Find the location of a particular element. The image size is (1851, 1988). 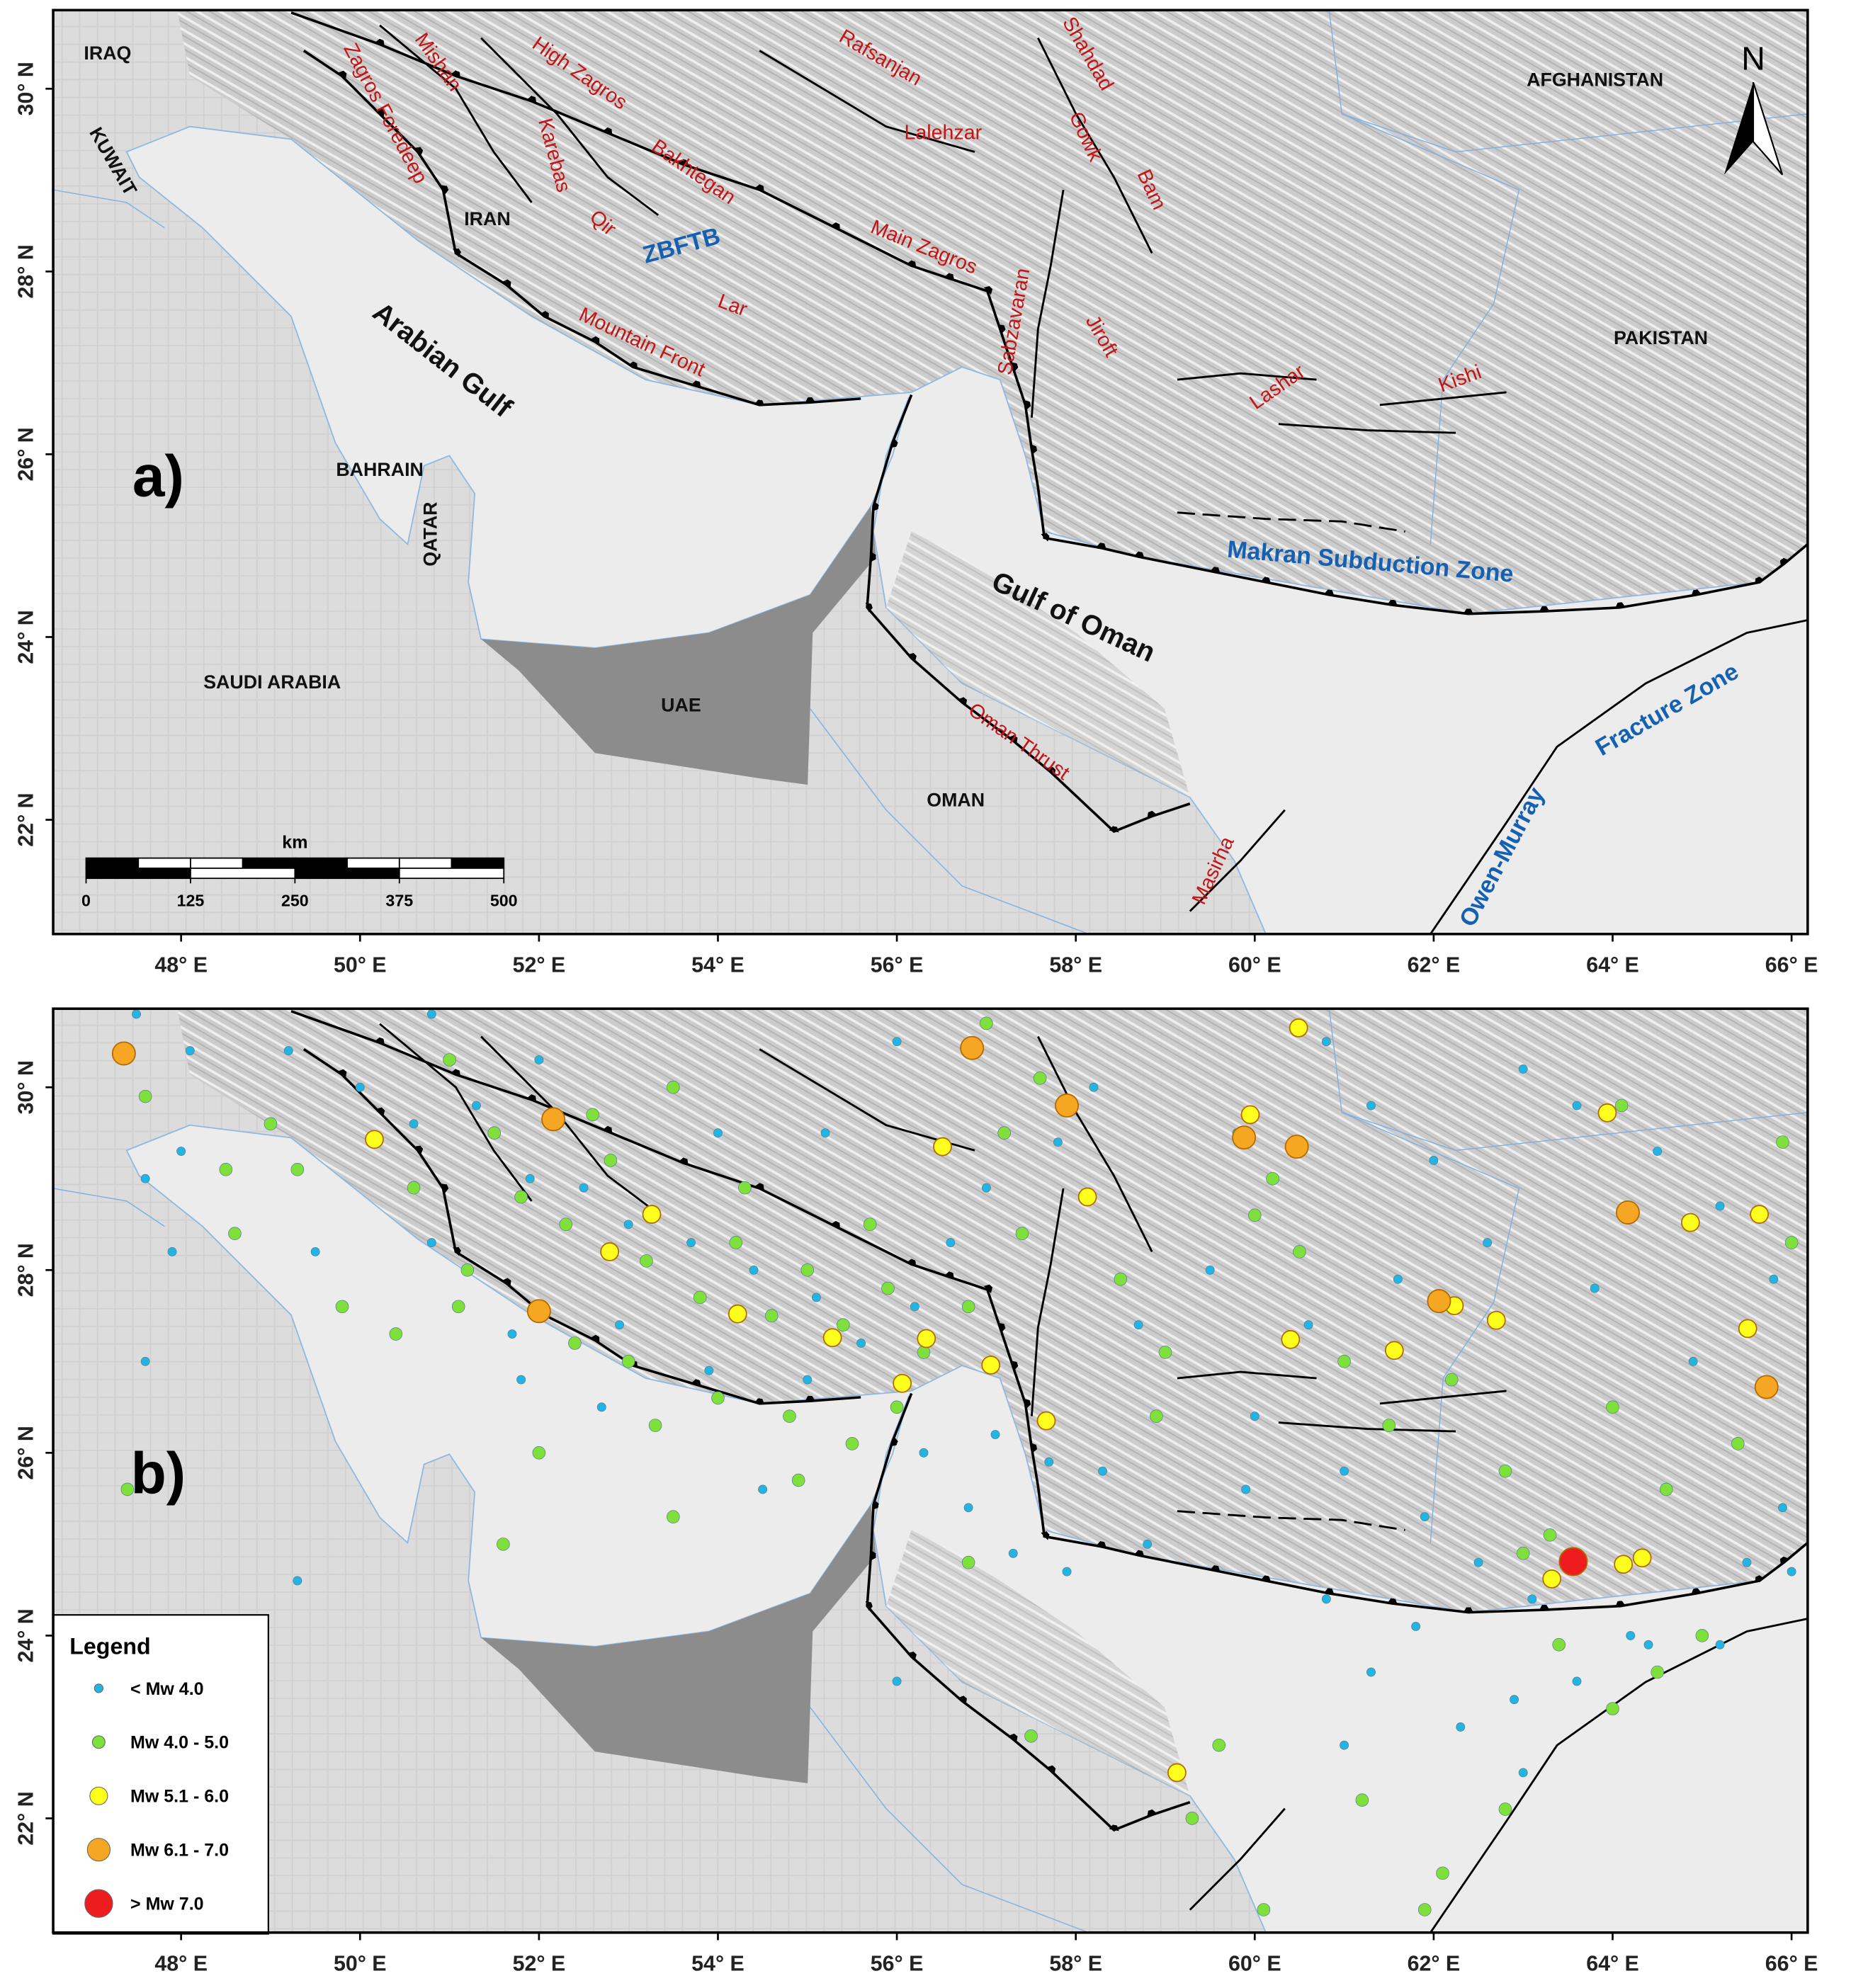

scale-unit: km is located at coordinates (294, 842).